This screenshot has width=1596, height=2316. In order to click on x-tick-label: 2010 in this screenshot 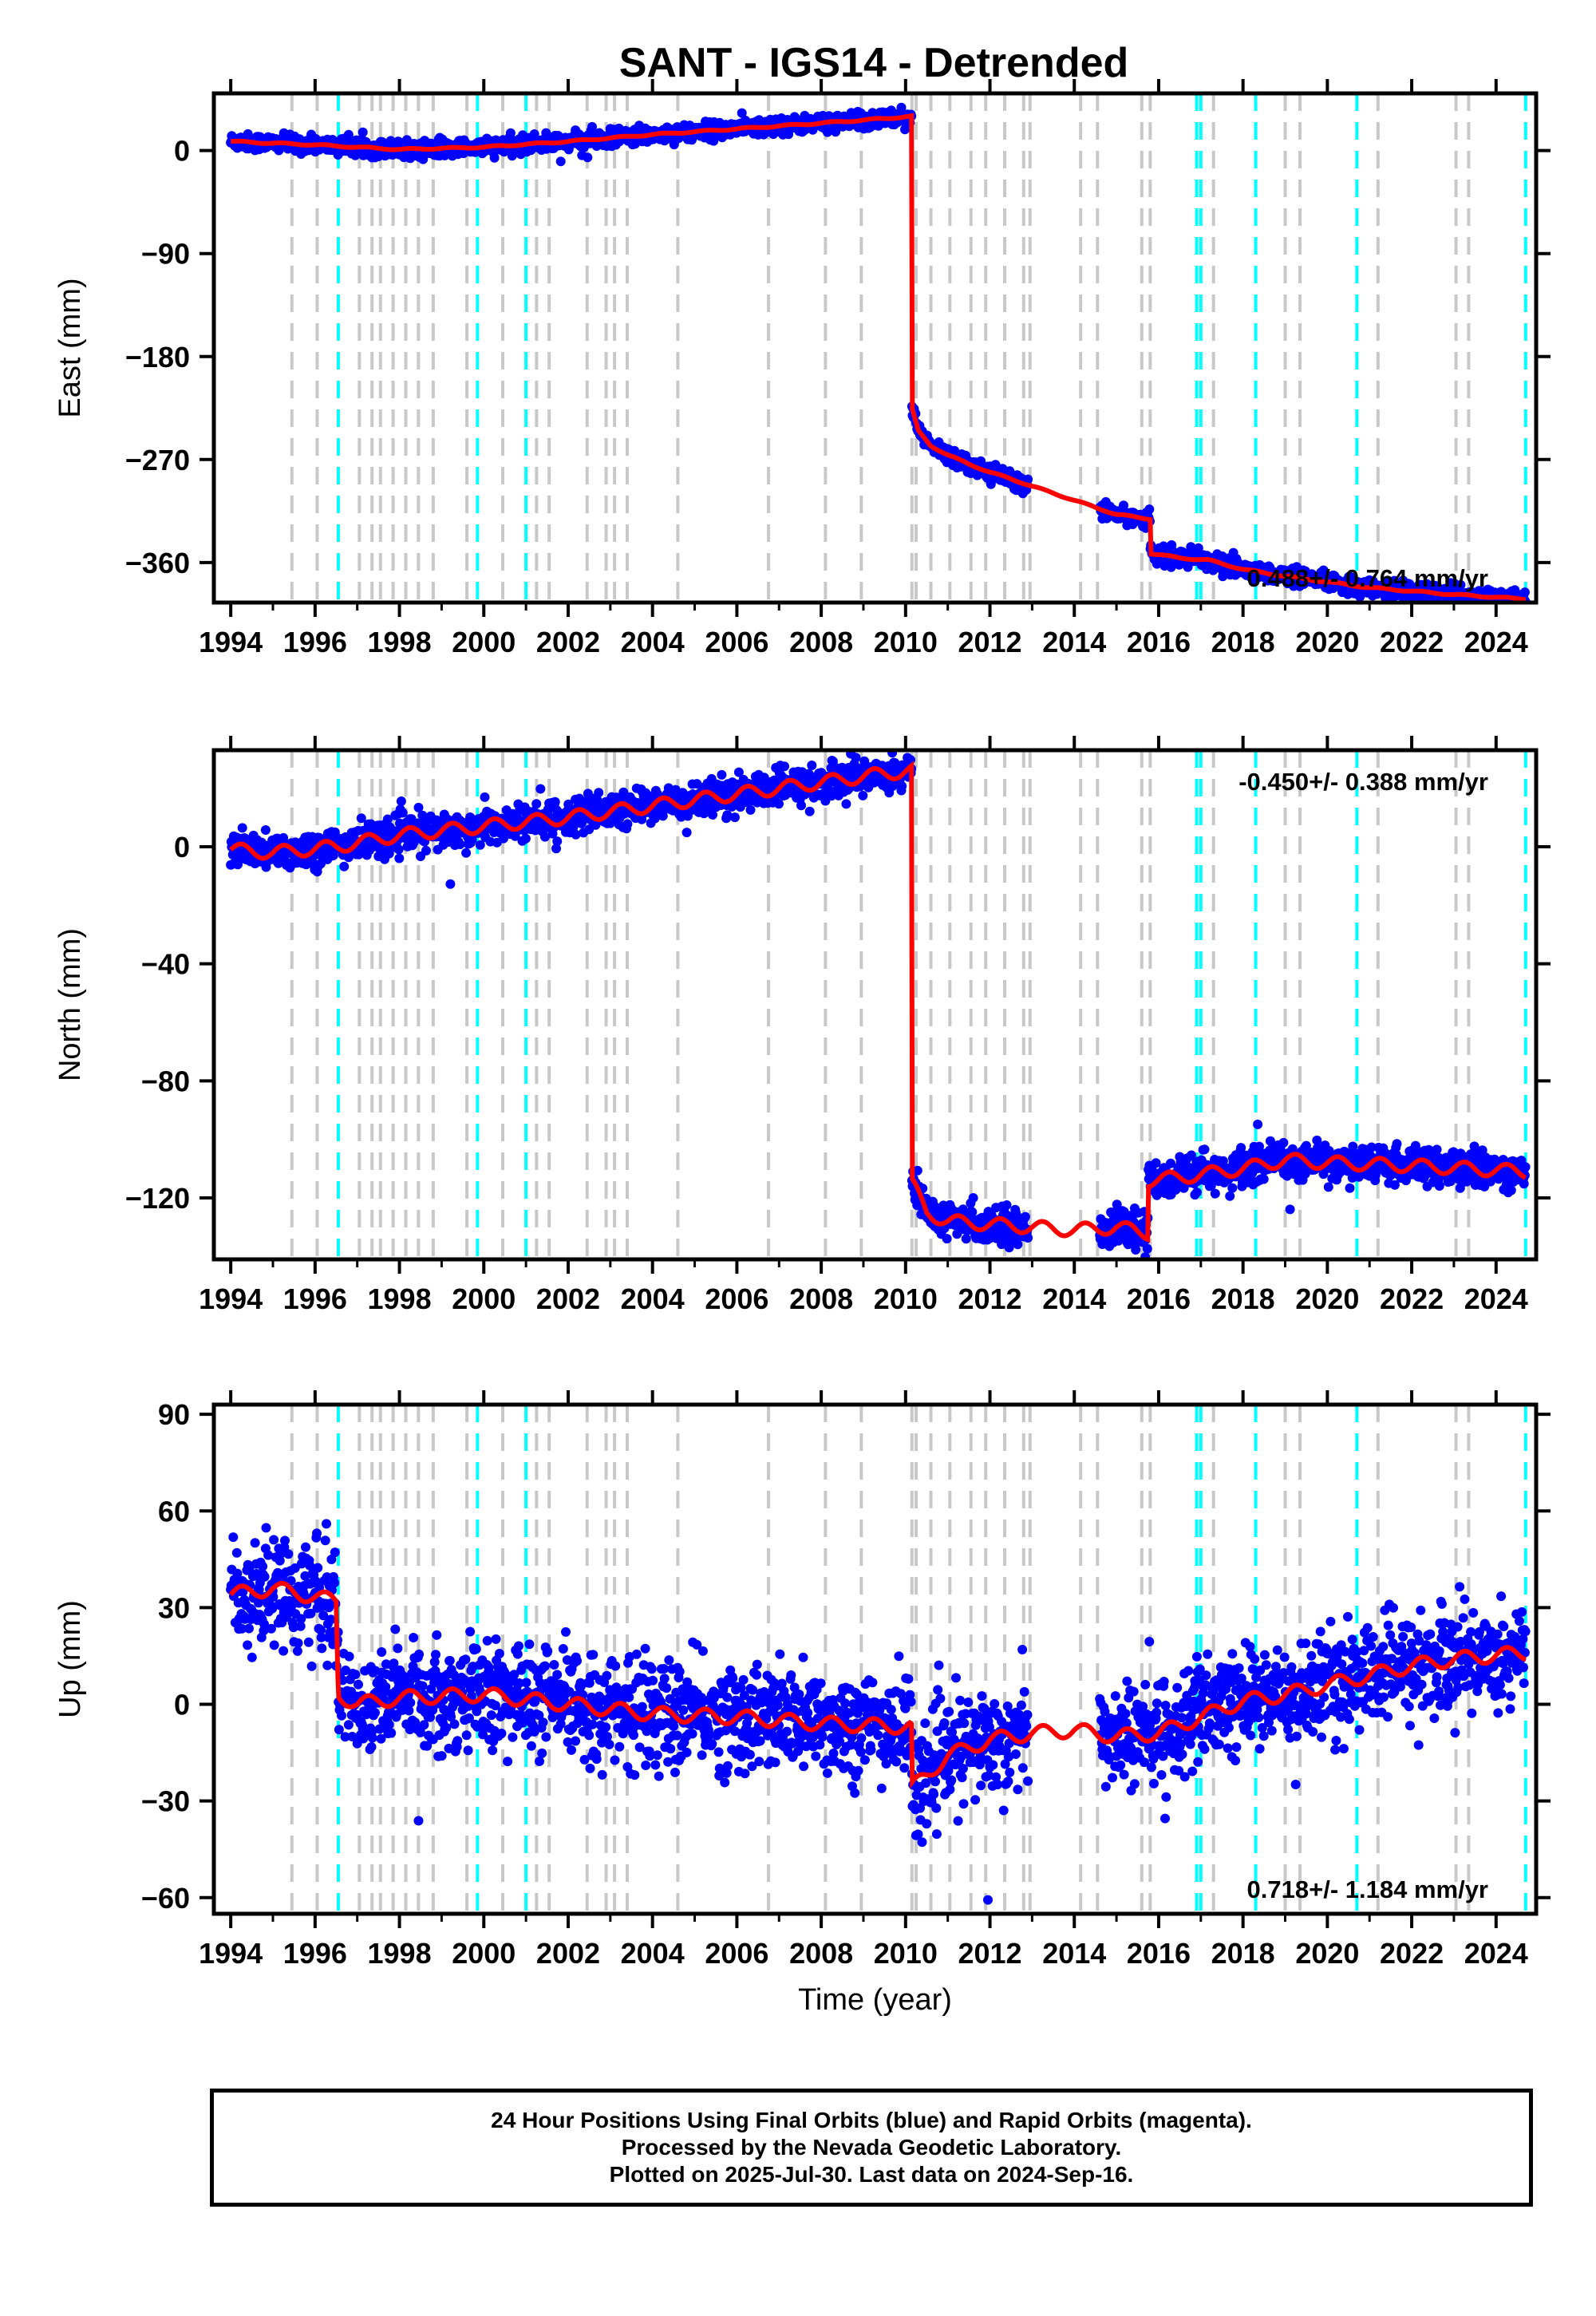, I will do `click(906, 642)`.